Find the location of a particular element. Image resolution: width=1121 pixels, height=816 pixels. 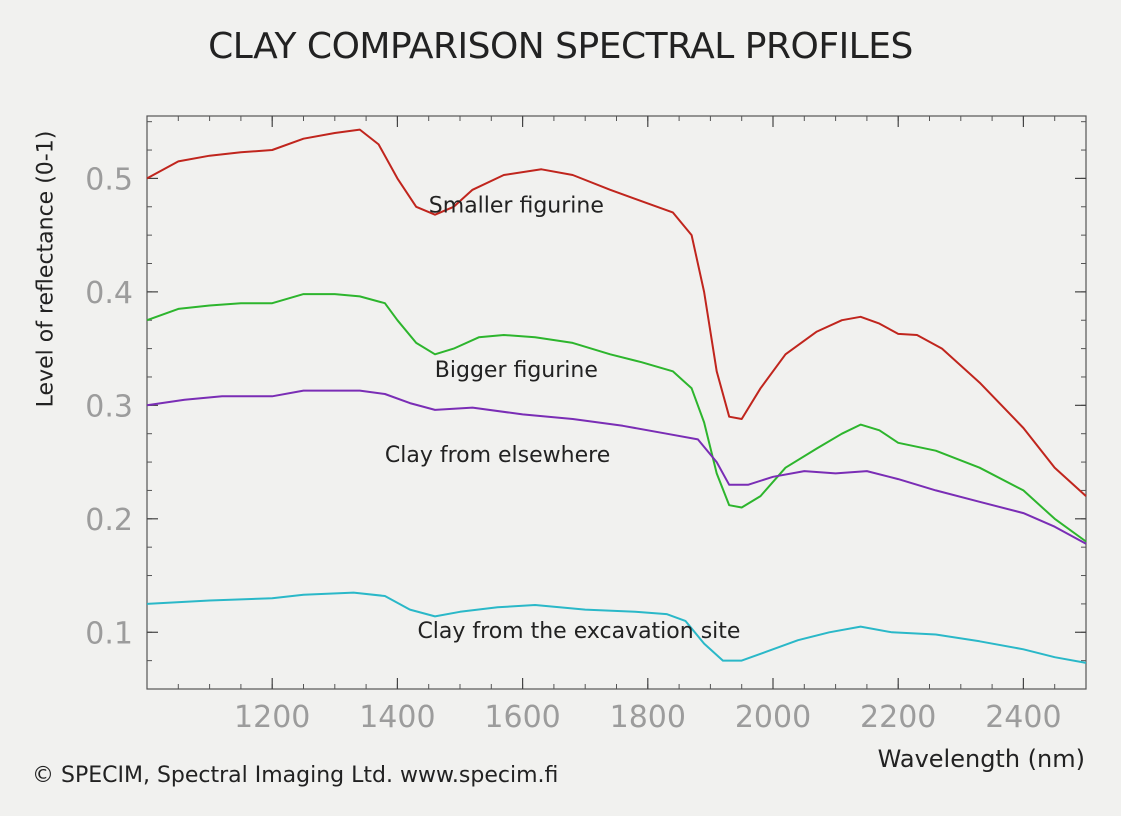

x-tick-label: 1800 is located at coordinates (648, 717).